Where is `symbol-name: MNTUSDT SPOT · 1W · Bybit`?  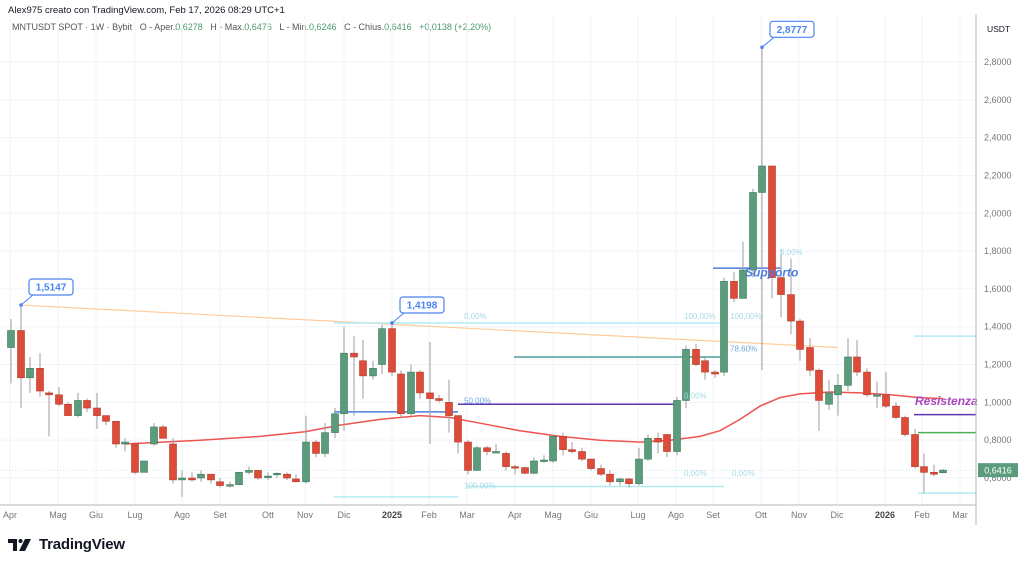
symbol-name: MNTUSDT SPOT · 1W · Bybit is located at coordinates (72, 27).